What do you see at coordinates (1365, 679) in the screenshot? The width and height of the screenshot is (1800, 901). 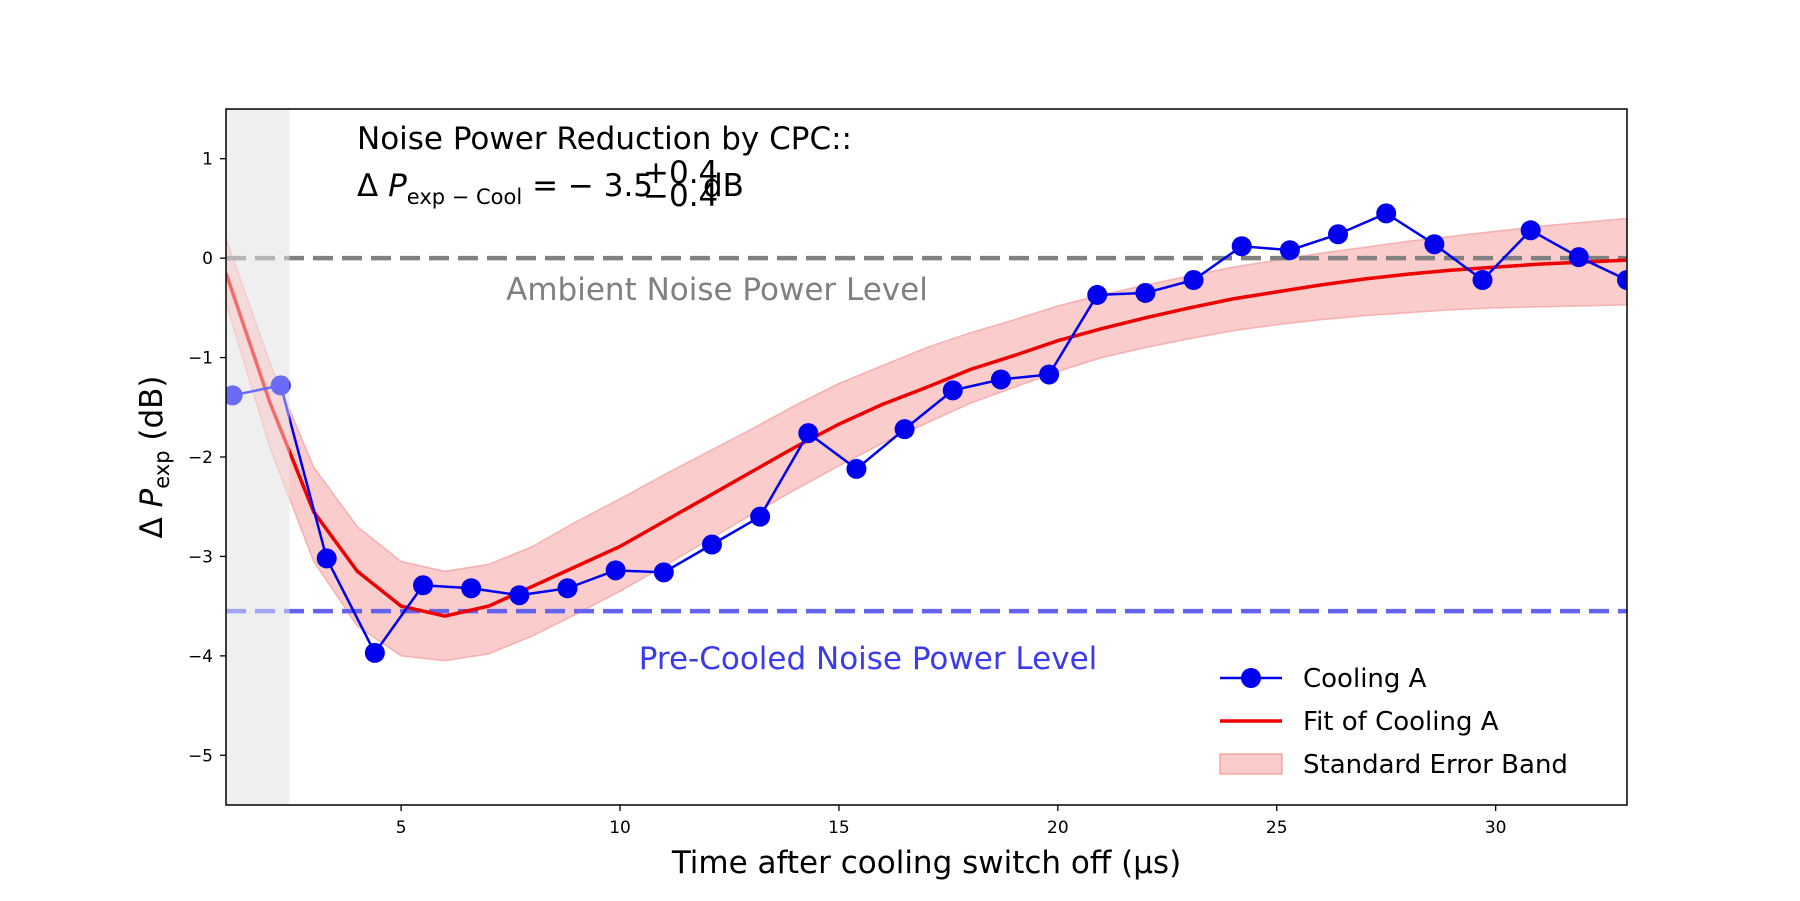 I see `legend-label-cooling: Cooling A` at bounding box center [1365, 679].